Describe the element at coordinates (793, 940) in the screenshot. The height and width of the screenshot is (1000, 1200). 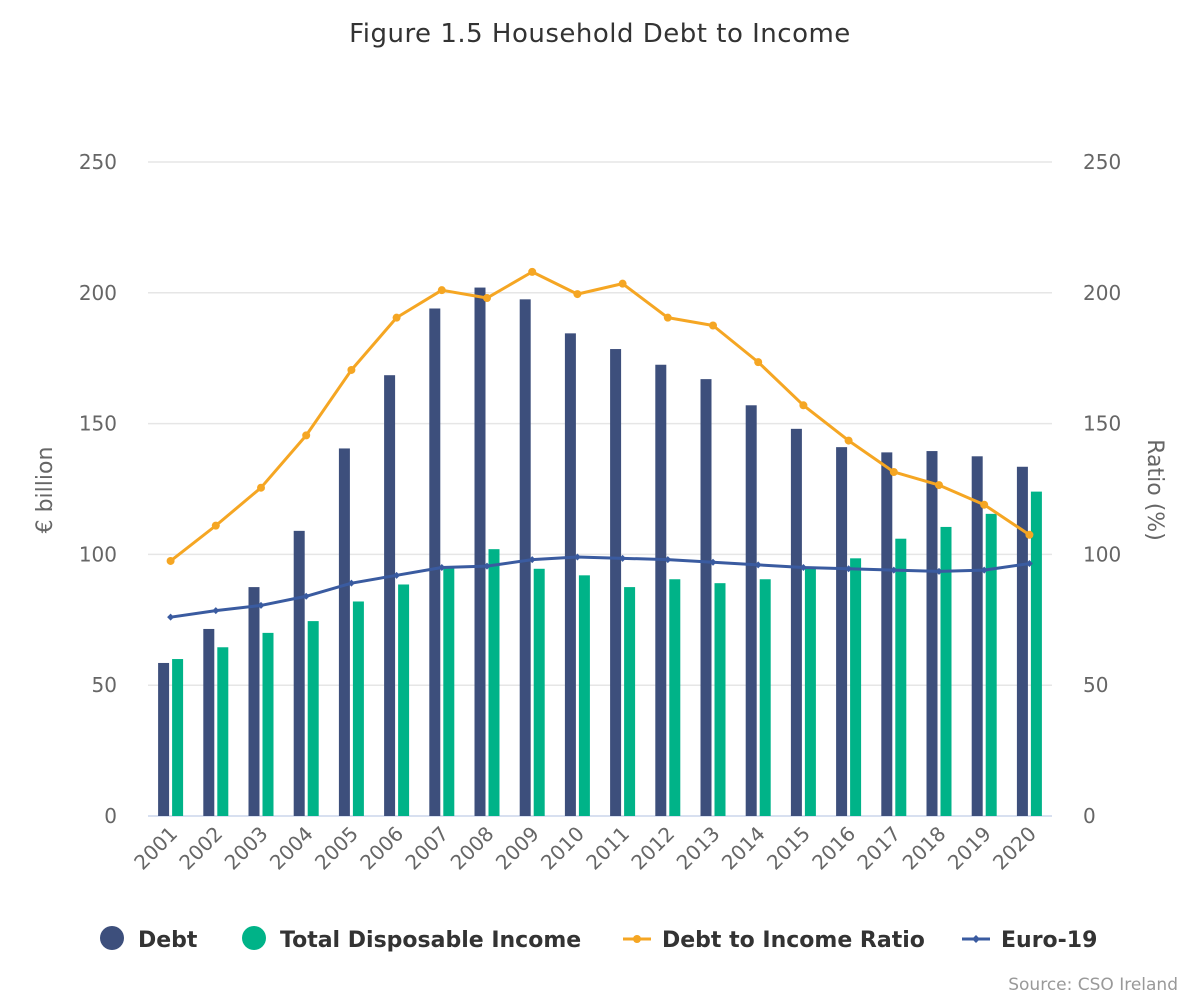
I see `legend-debt-to-income-ratio-label: Debt to Income Ratio` at that location.